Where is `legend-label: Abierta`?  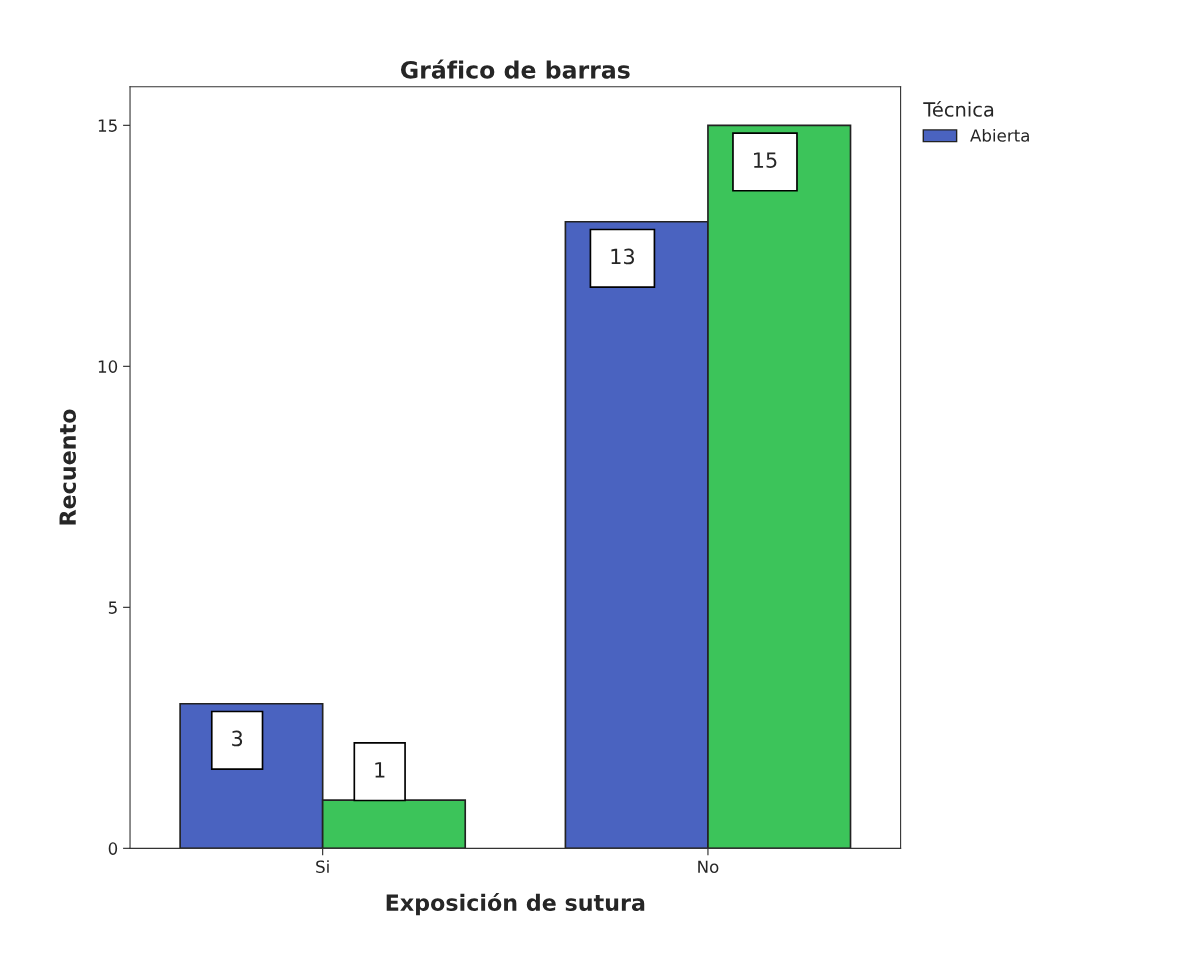 legend-label: Abierta is located at coordinates (999, 135).